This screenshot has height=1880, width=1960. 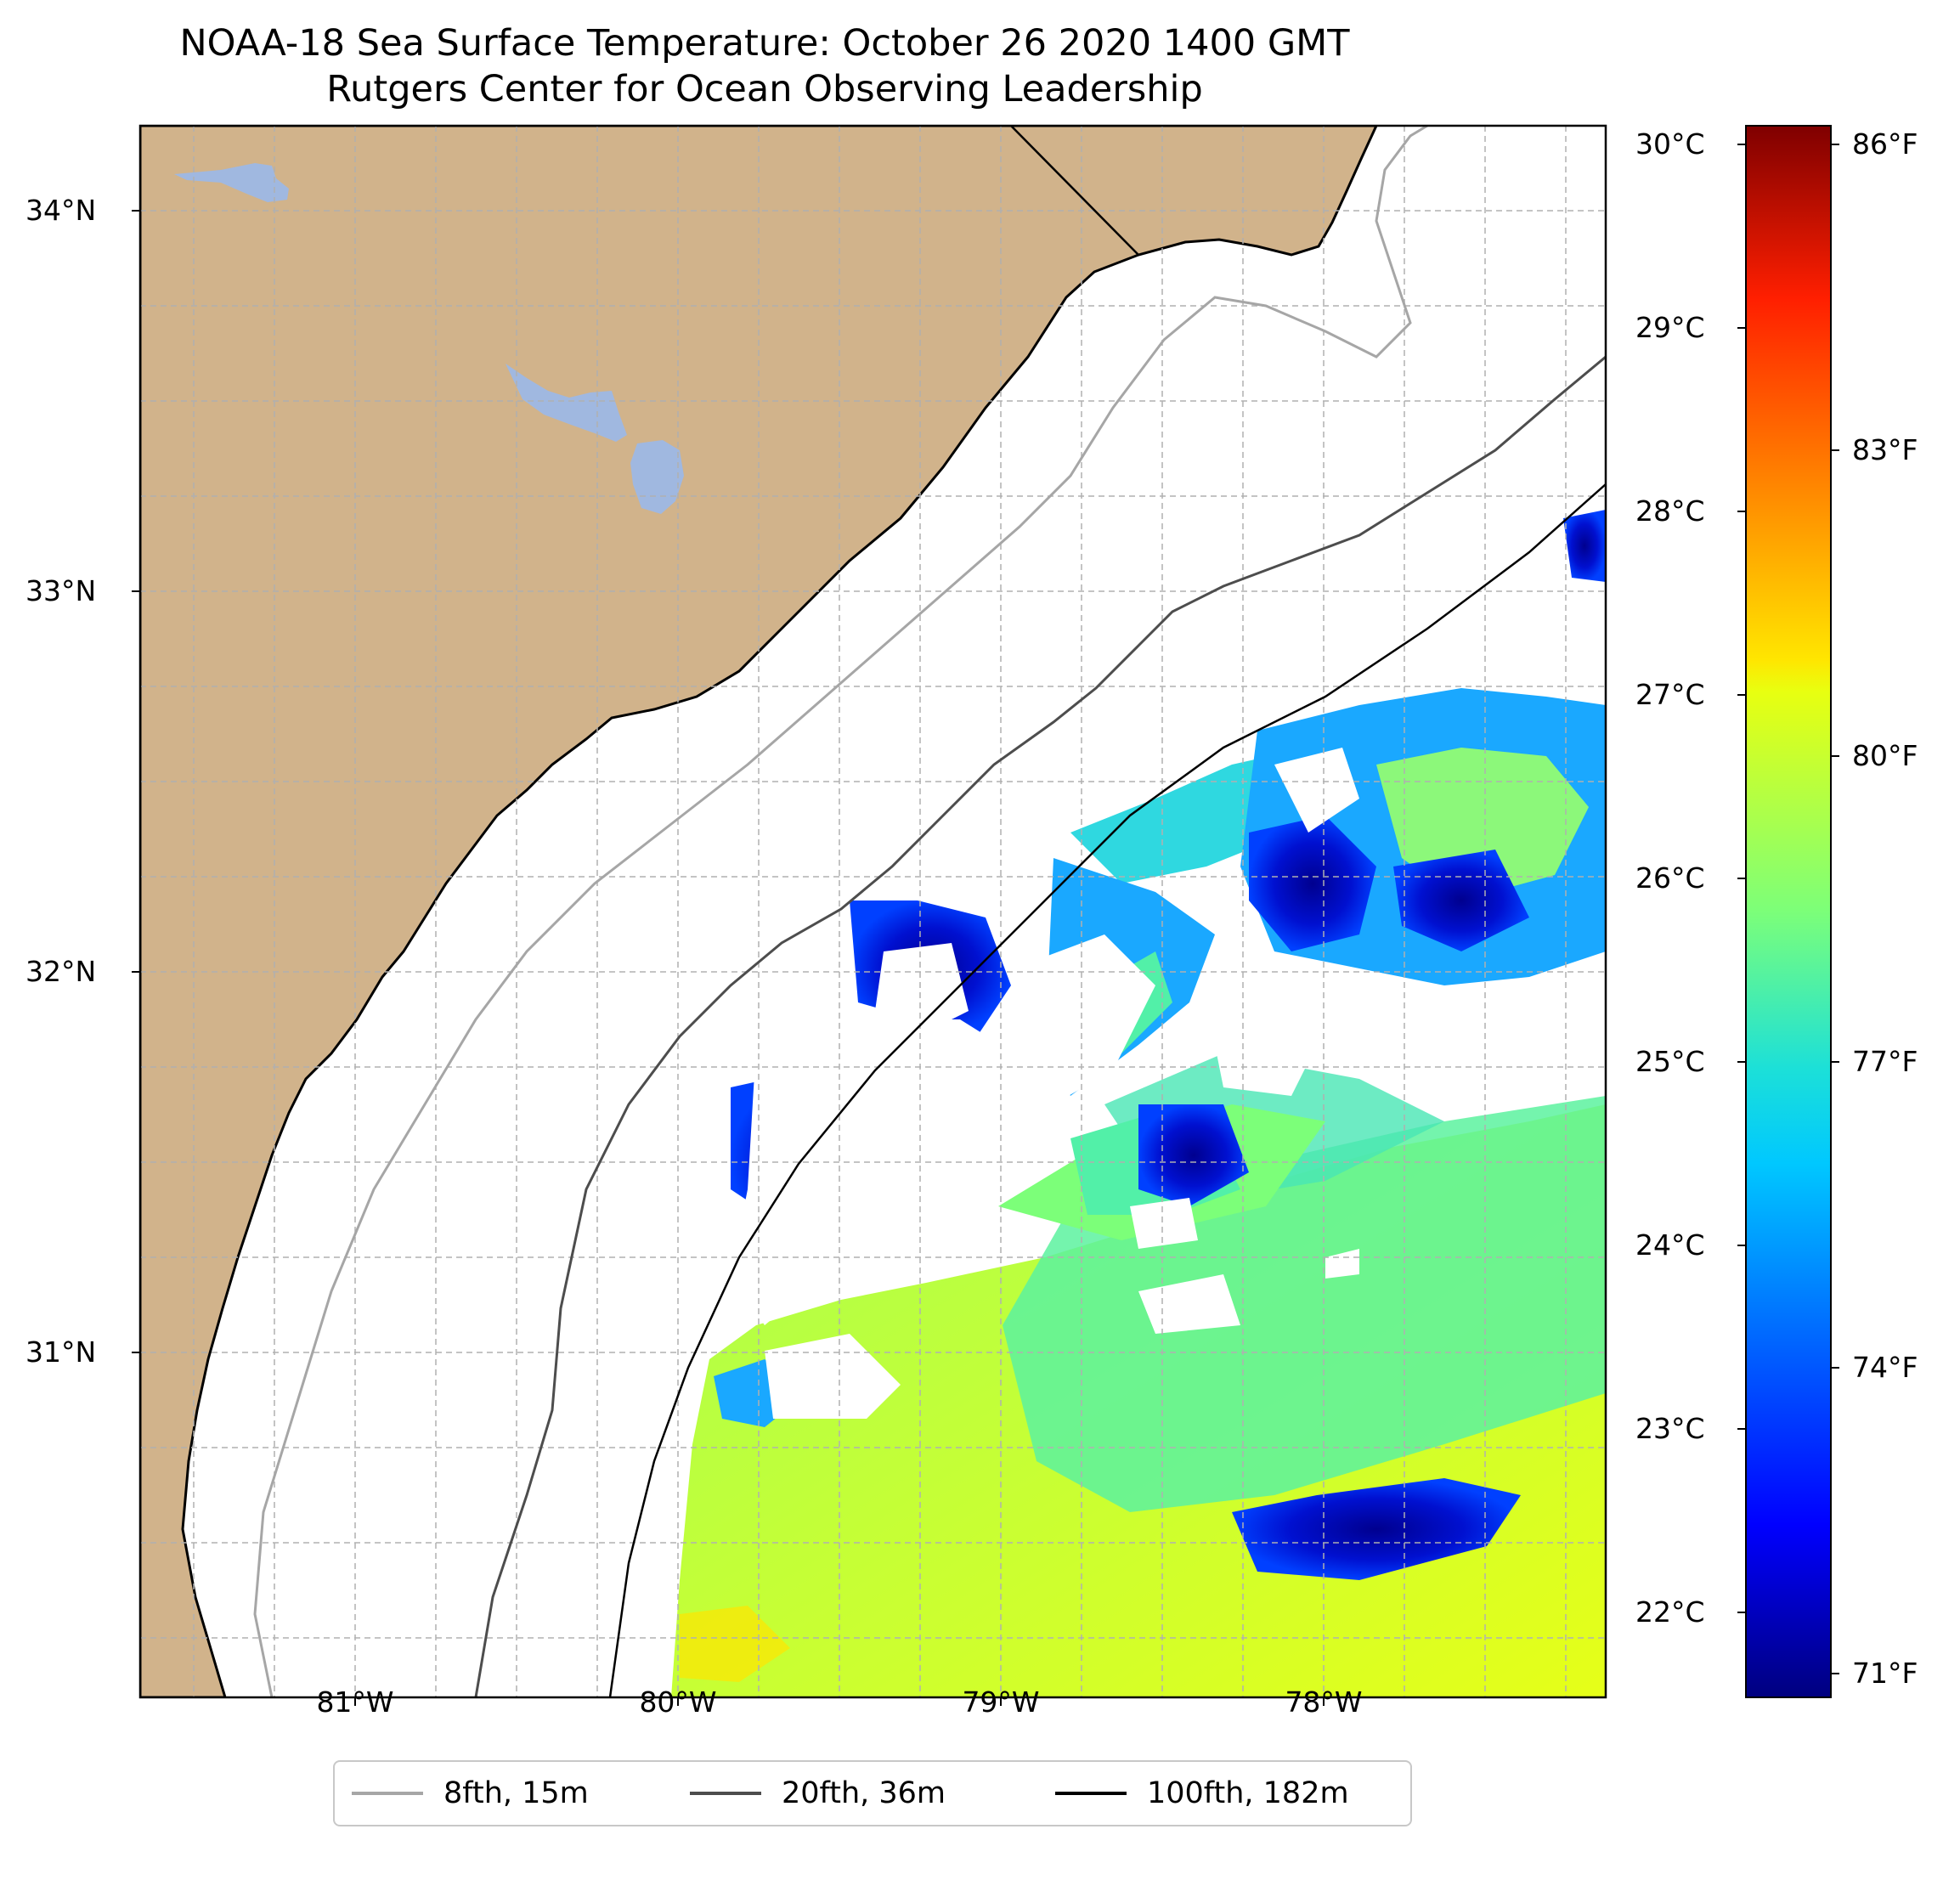 I want to click on colorbar-celsius-label: 26°C, so click(x=1670, y=878).